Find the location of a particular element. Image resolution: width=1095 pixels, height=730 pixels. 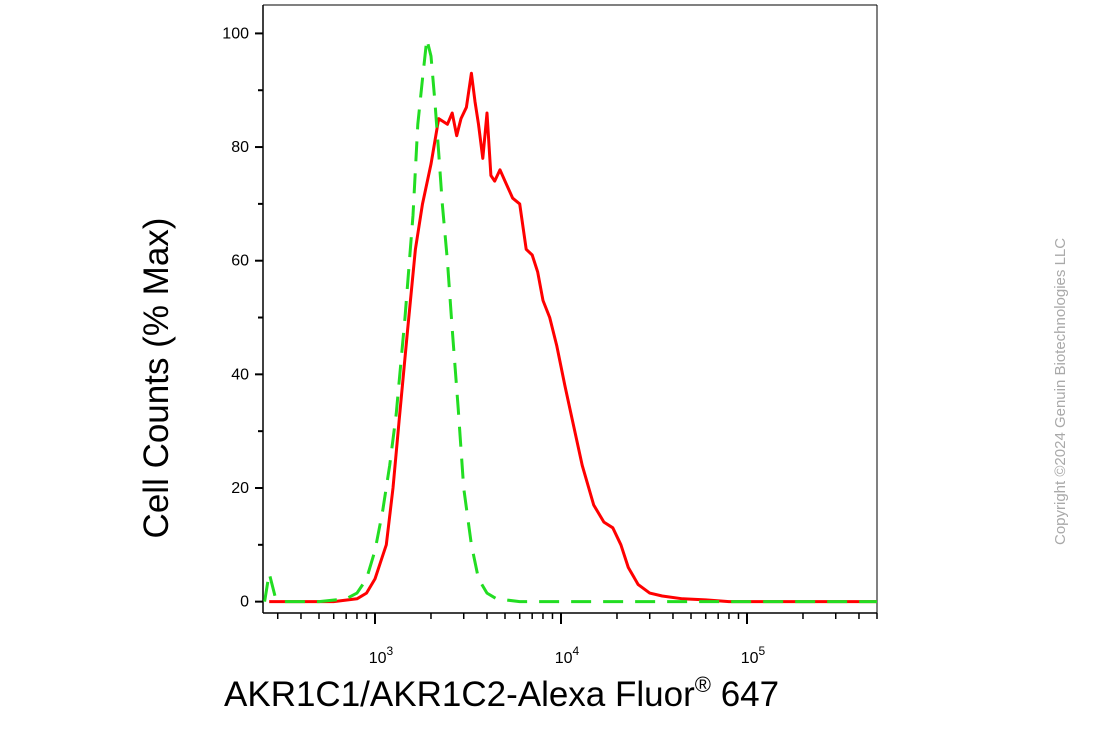

y-tick-label: 0 is located at coordinates (244, 602).